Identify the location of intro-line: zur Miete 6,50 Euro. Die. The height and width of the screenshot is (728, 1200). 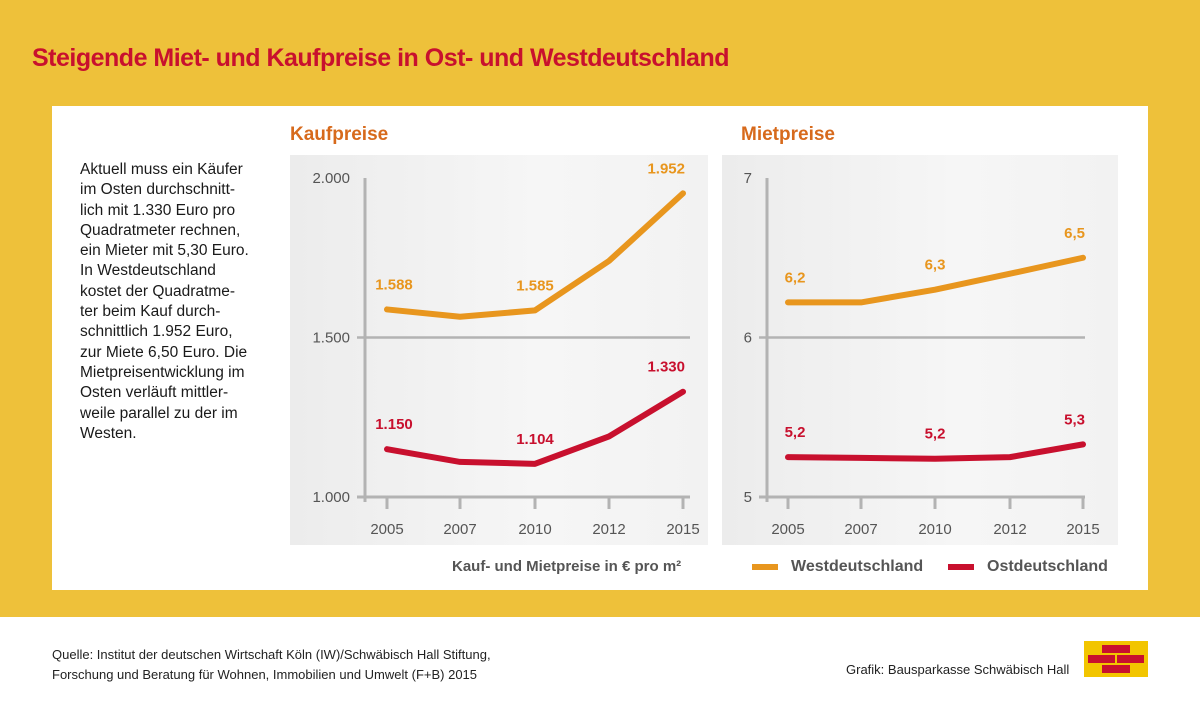
(164, 352).